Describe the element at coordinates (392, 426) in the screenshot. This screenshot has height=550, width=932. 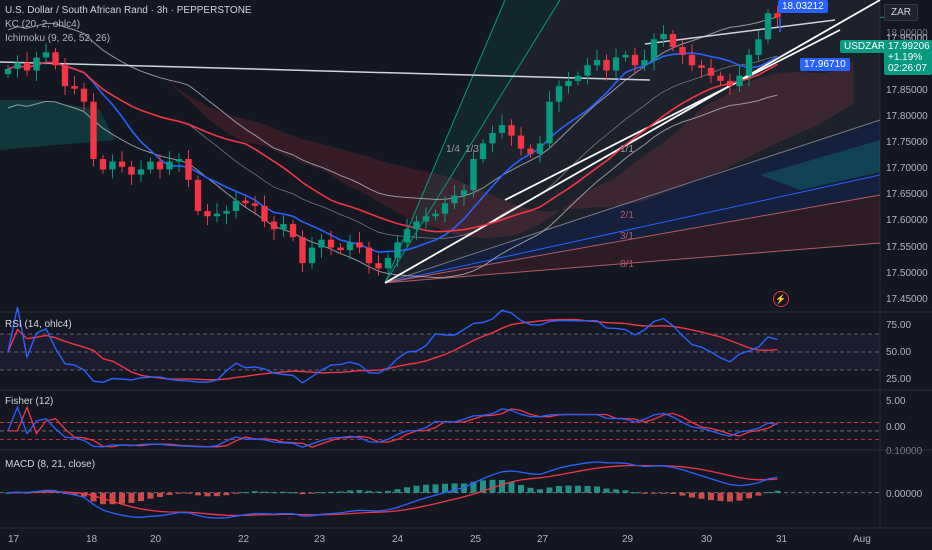
I see `fisher-line` at that location.